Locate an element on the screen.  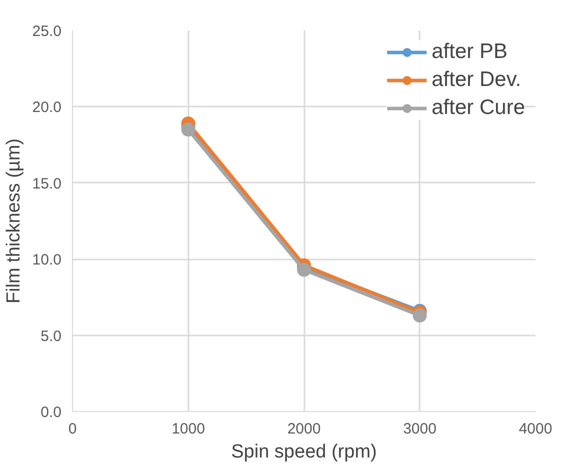
y-axis-title: Film thickness (µm) is located at coordinates (13, 221).